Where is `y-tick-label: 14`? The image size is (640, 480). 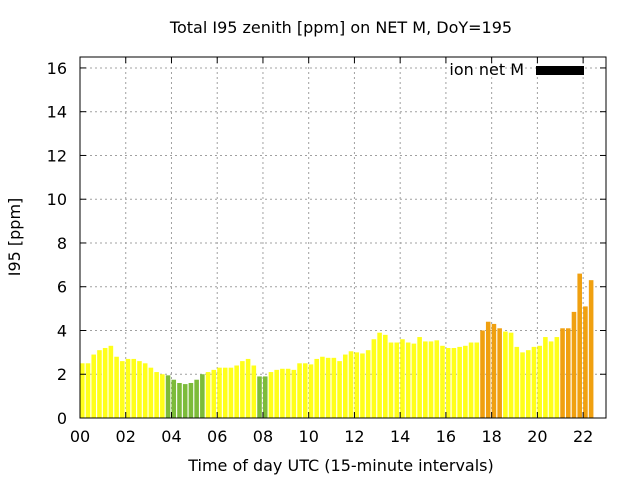 y-tick-label: 14 is located at coordinates (57, 112).